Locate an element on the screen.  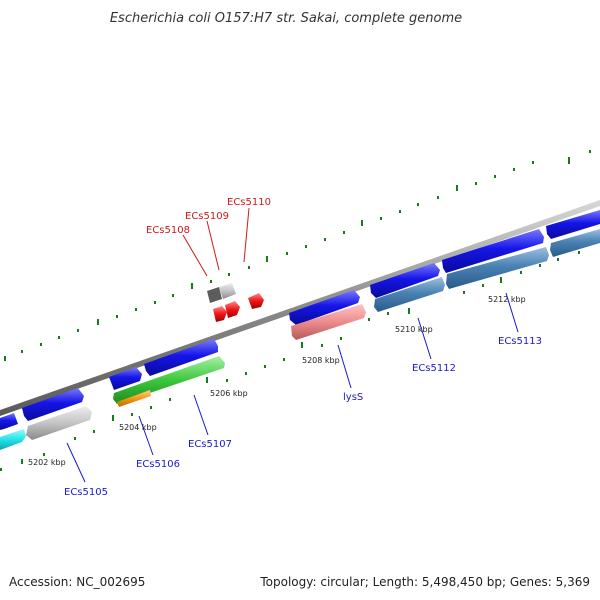
gene-label-ecs5105: ECs5105 is located at coordinates (86, 492).